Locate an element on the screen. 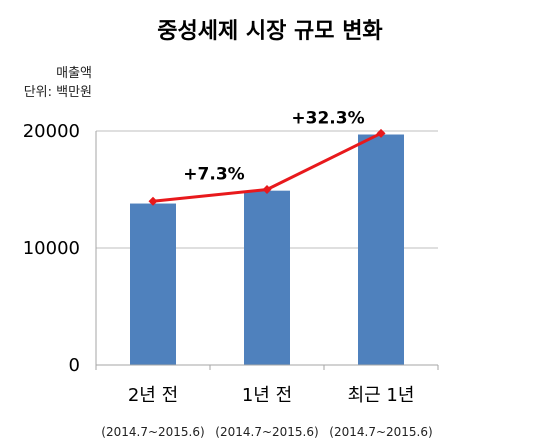 The height and width of the screenshot is (443, 540). trend-line: +7.3% +32.3% is located at coordinates (267, 157).